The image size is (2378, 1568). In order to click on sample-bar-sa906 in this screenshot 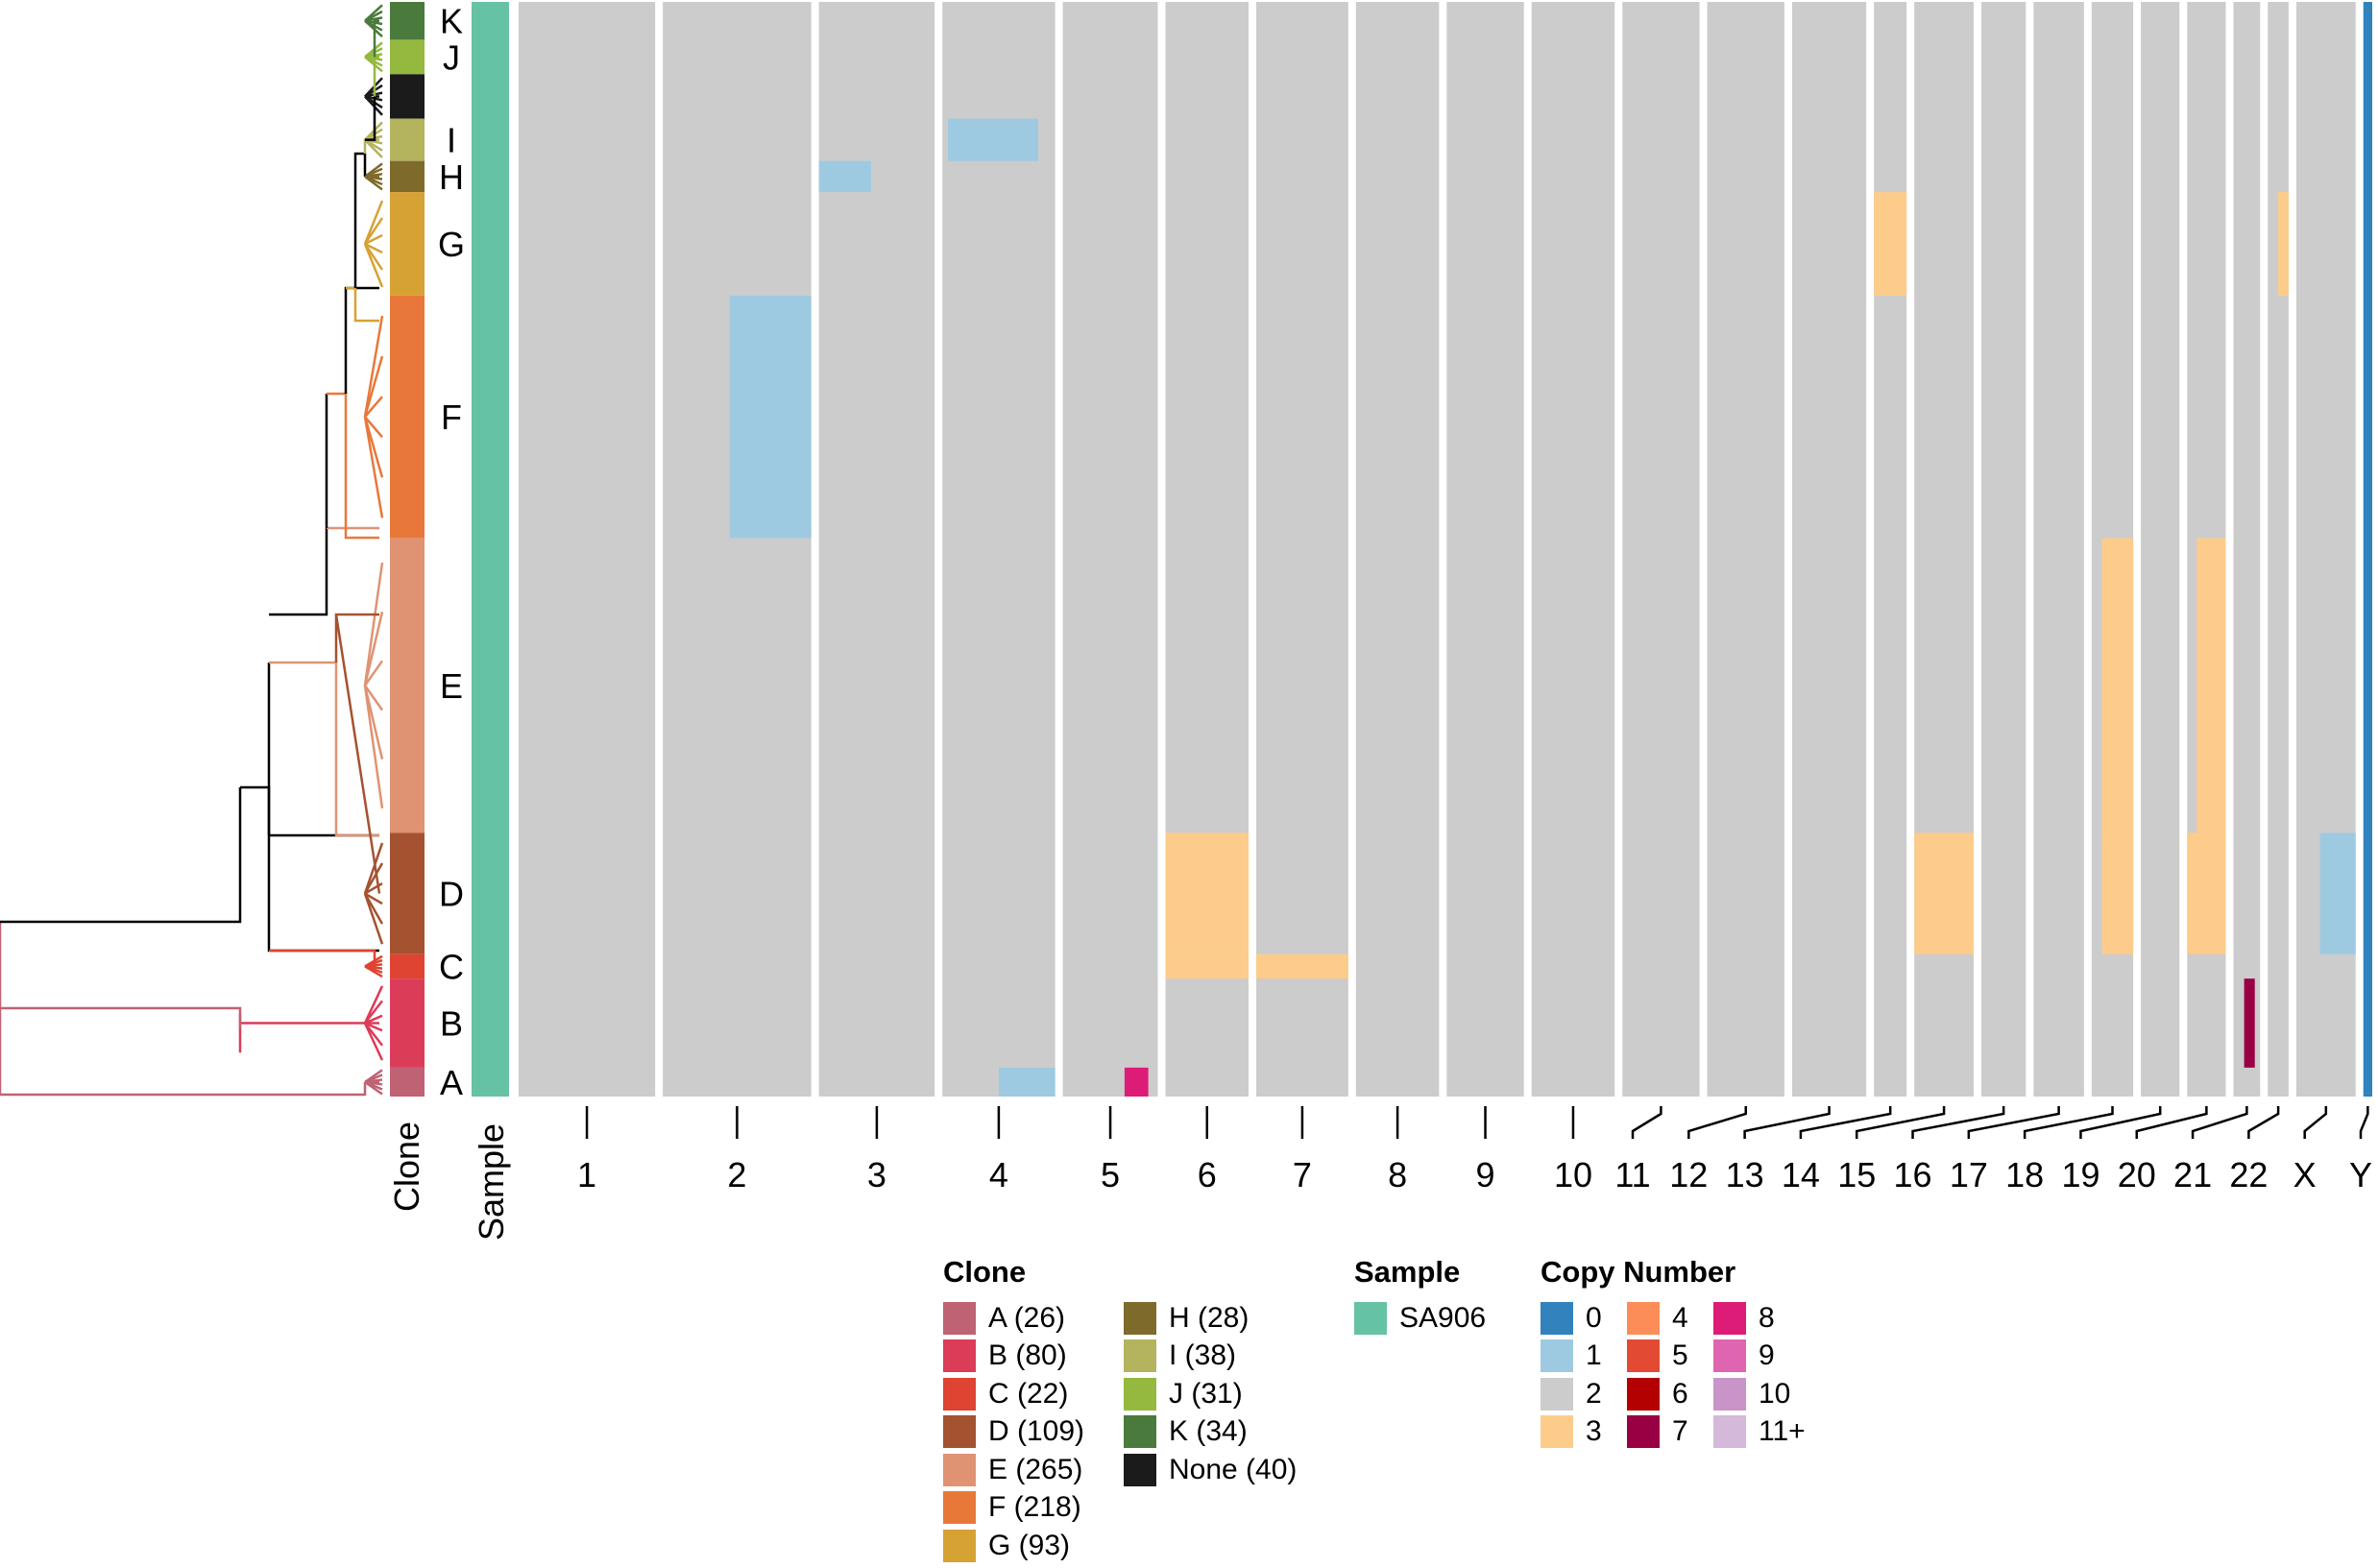, I will do `click(490, 549)`.